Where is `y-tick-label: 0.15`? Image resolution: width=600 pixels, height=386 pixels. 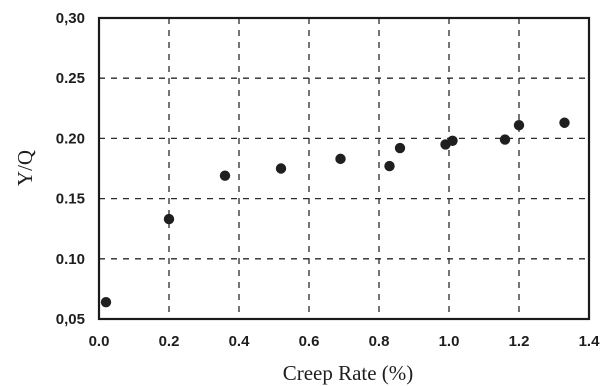
y-tick-label: 0.15 is located at coordinates (70, 199).